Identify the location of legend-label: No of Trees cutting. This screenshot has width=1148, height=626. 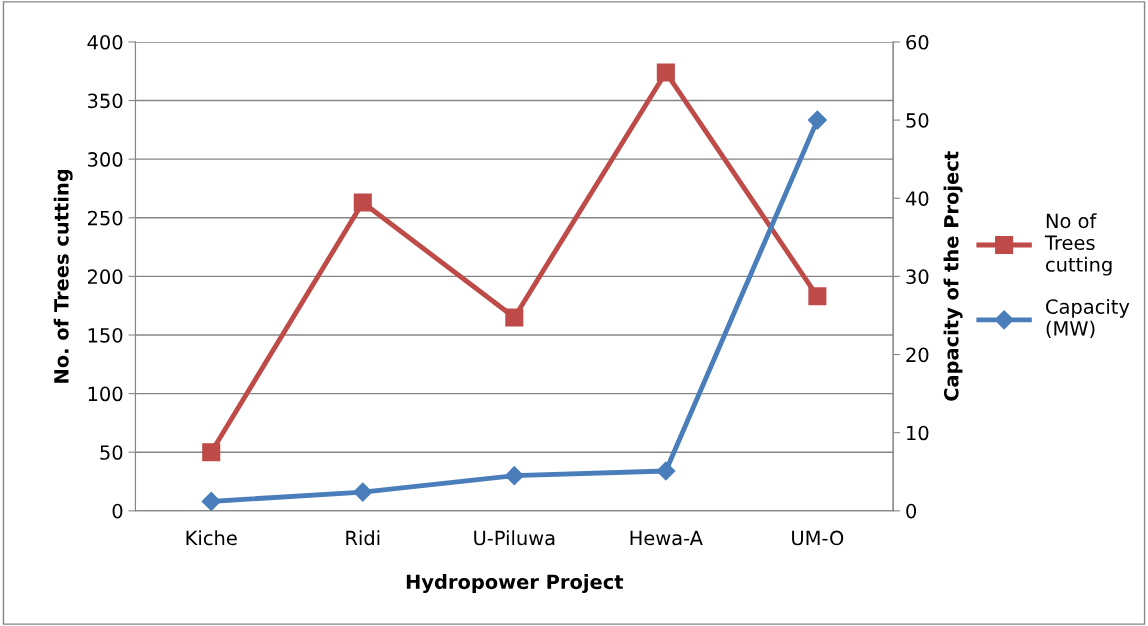
(1078, 244).